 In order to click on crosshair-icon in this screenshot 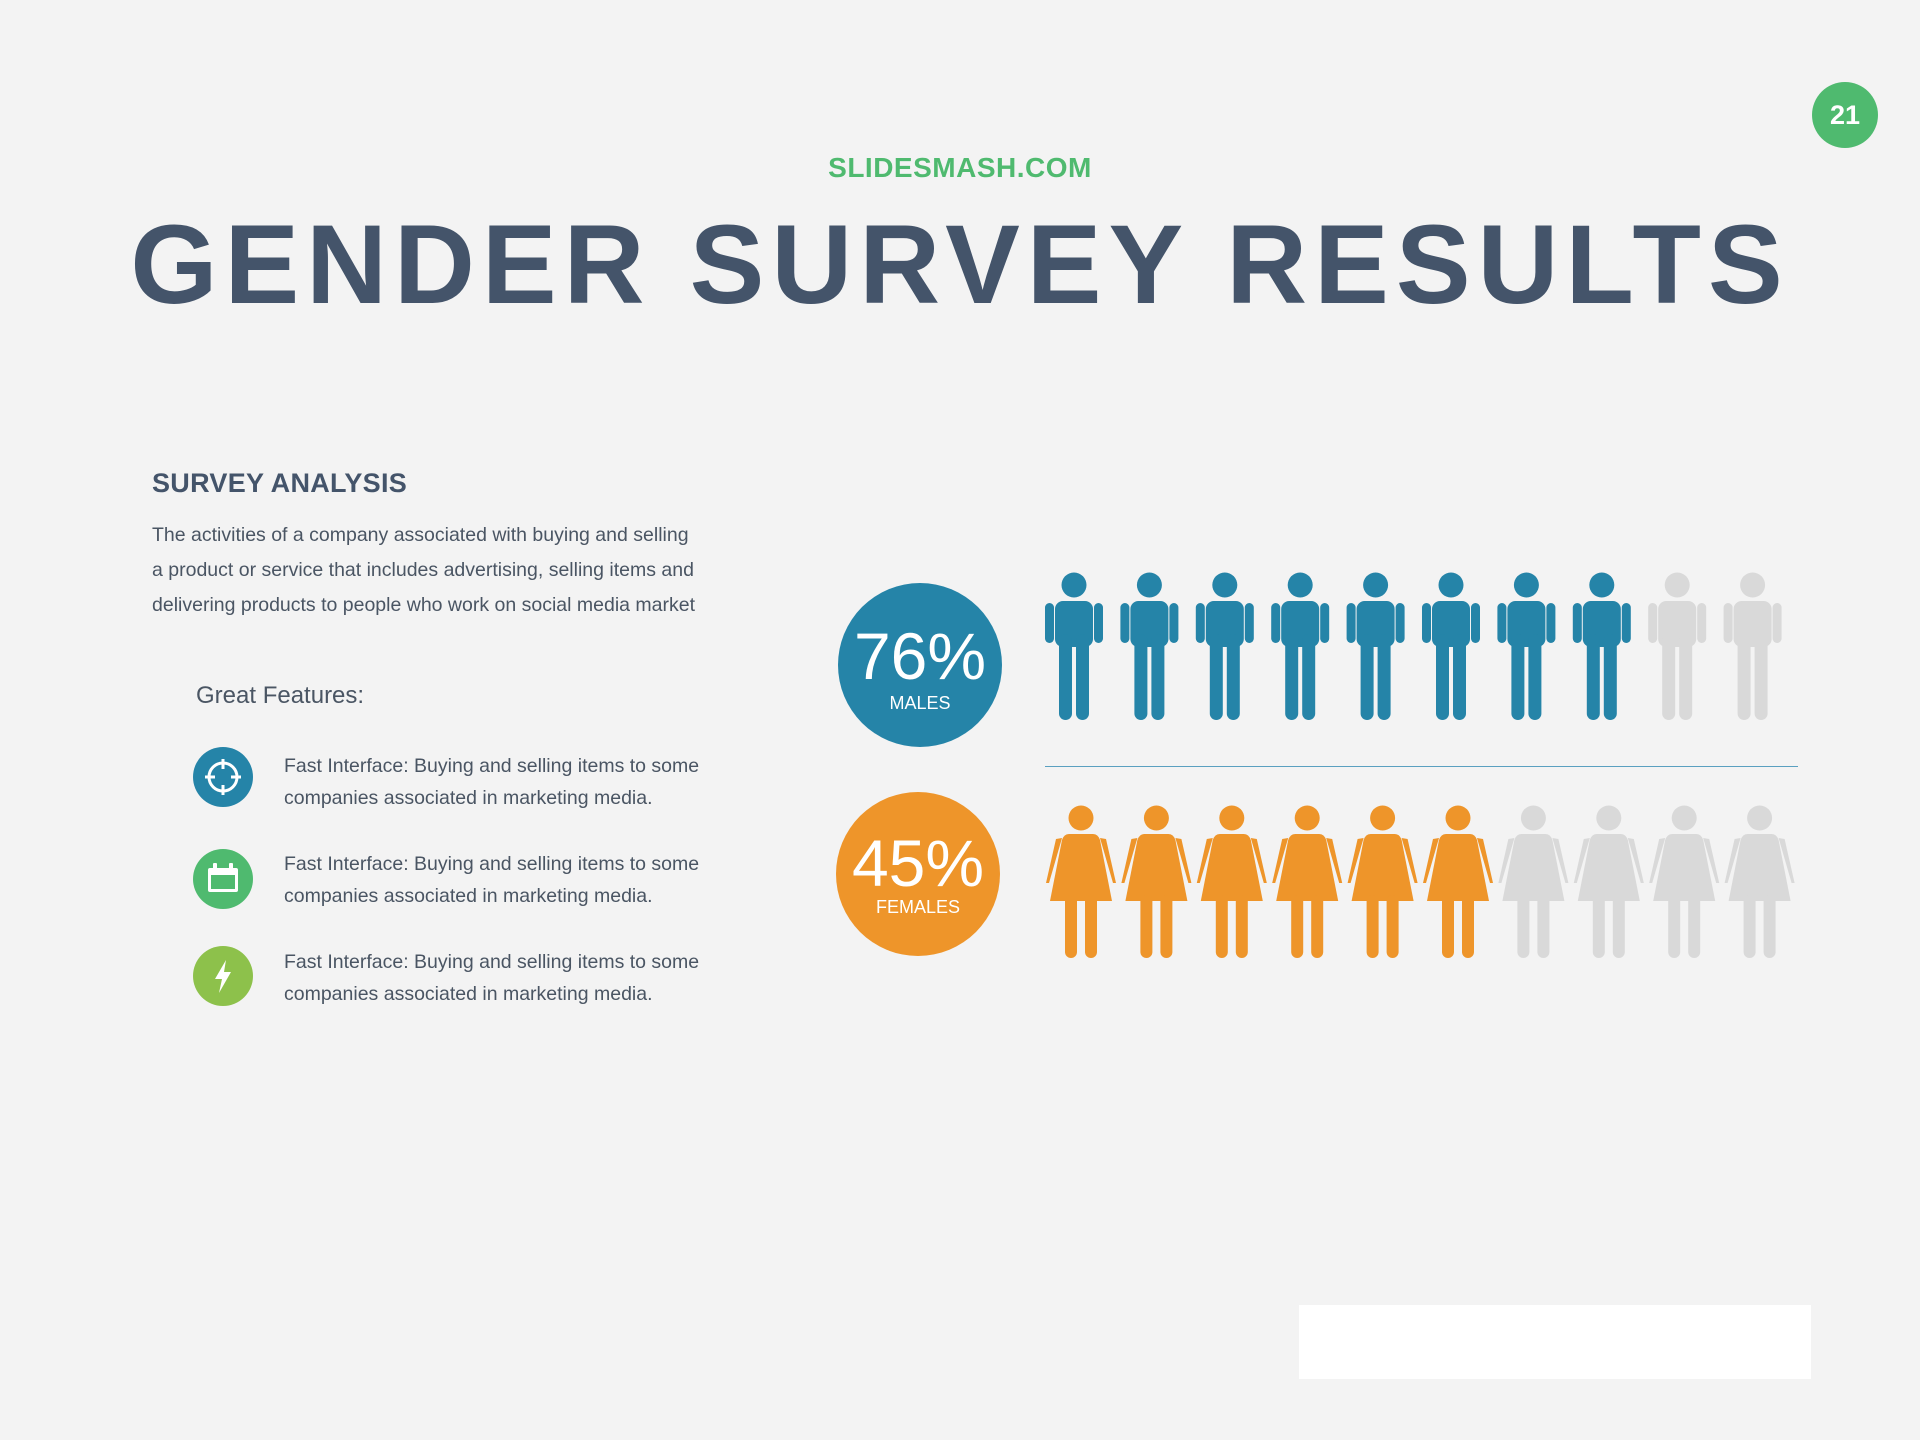, I will do `click(223, 777)`.